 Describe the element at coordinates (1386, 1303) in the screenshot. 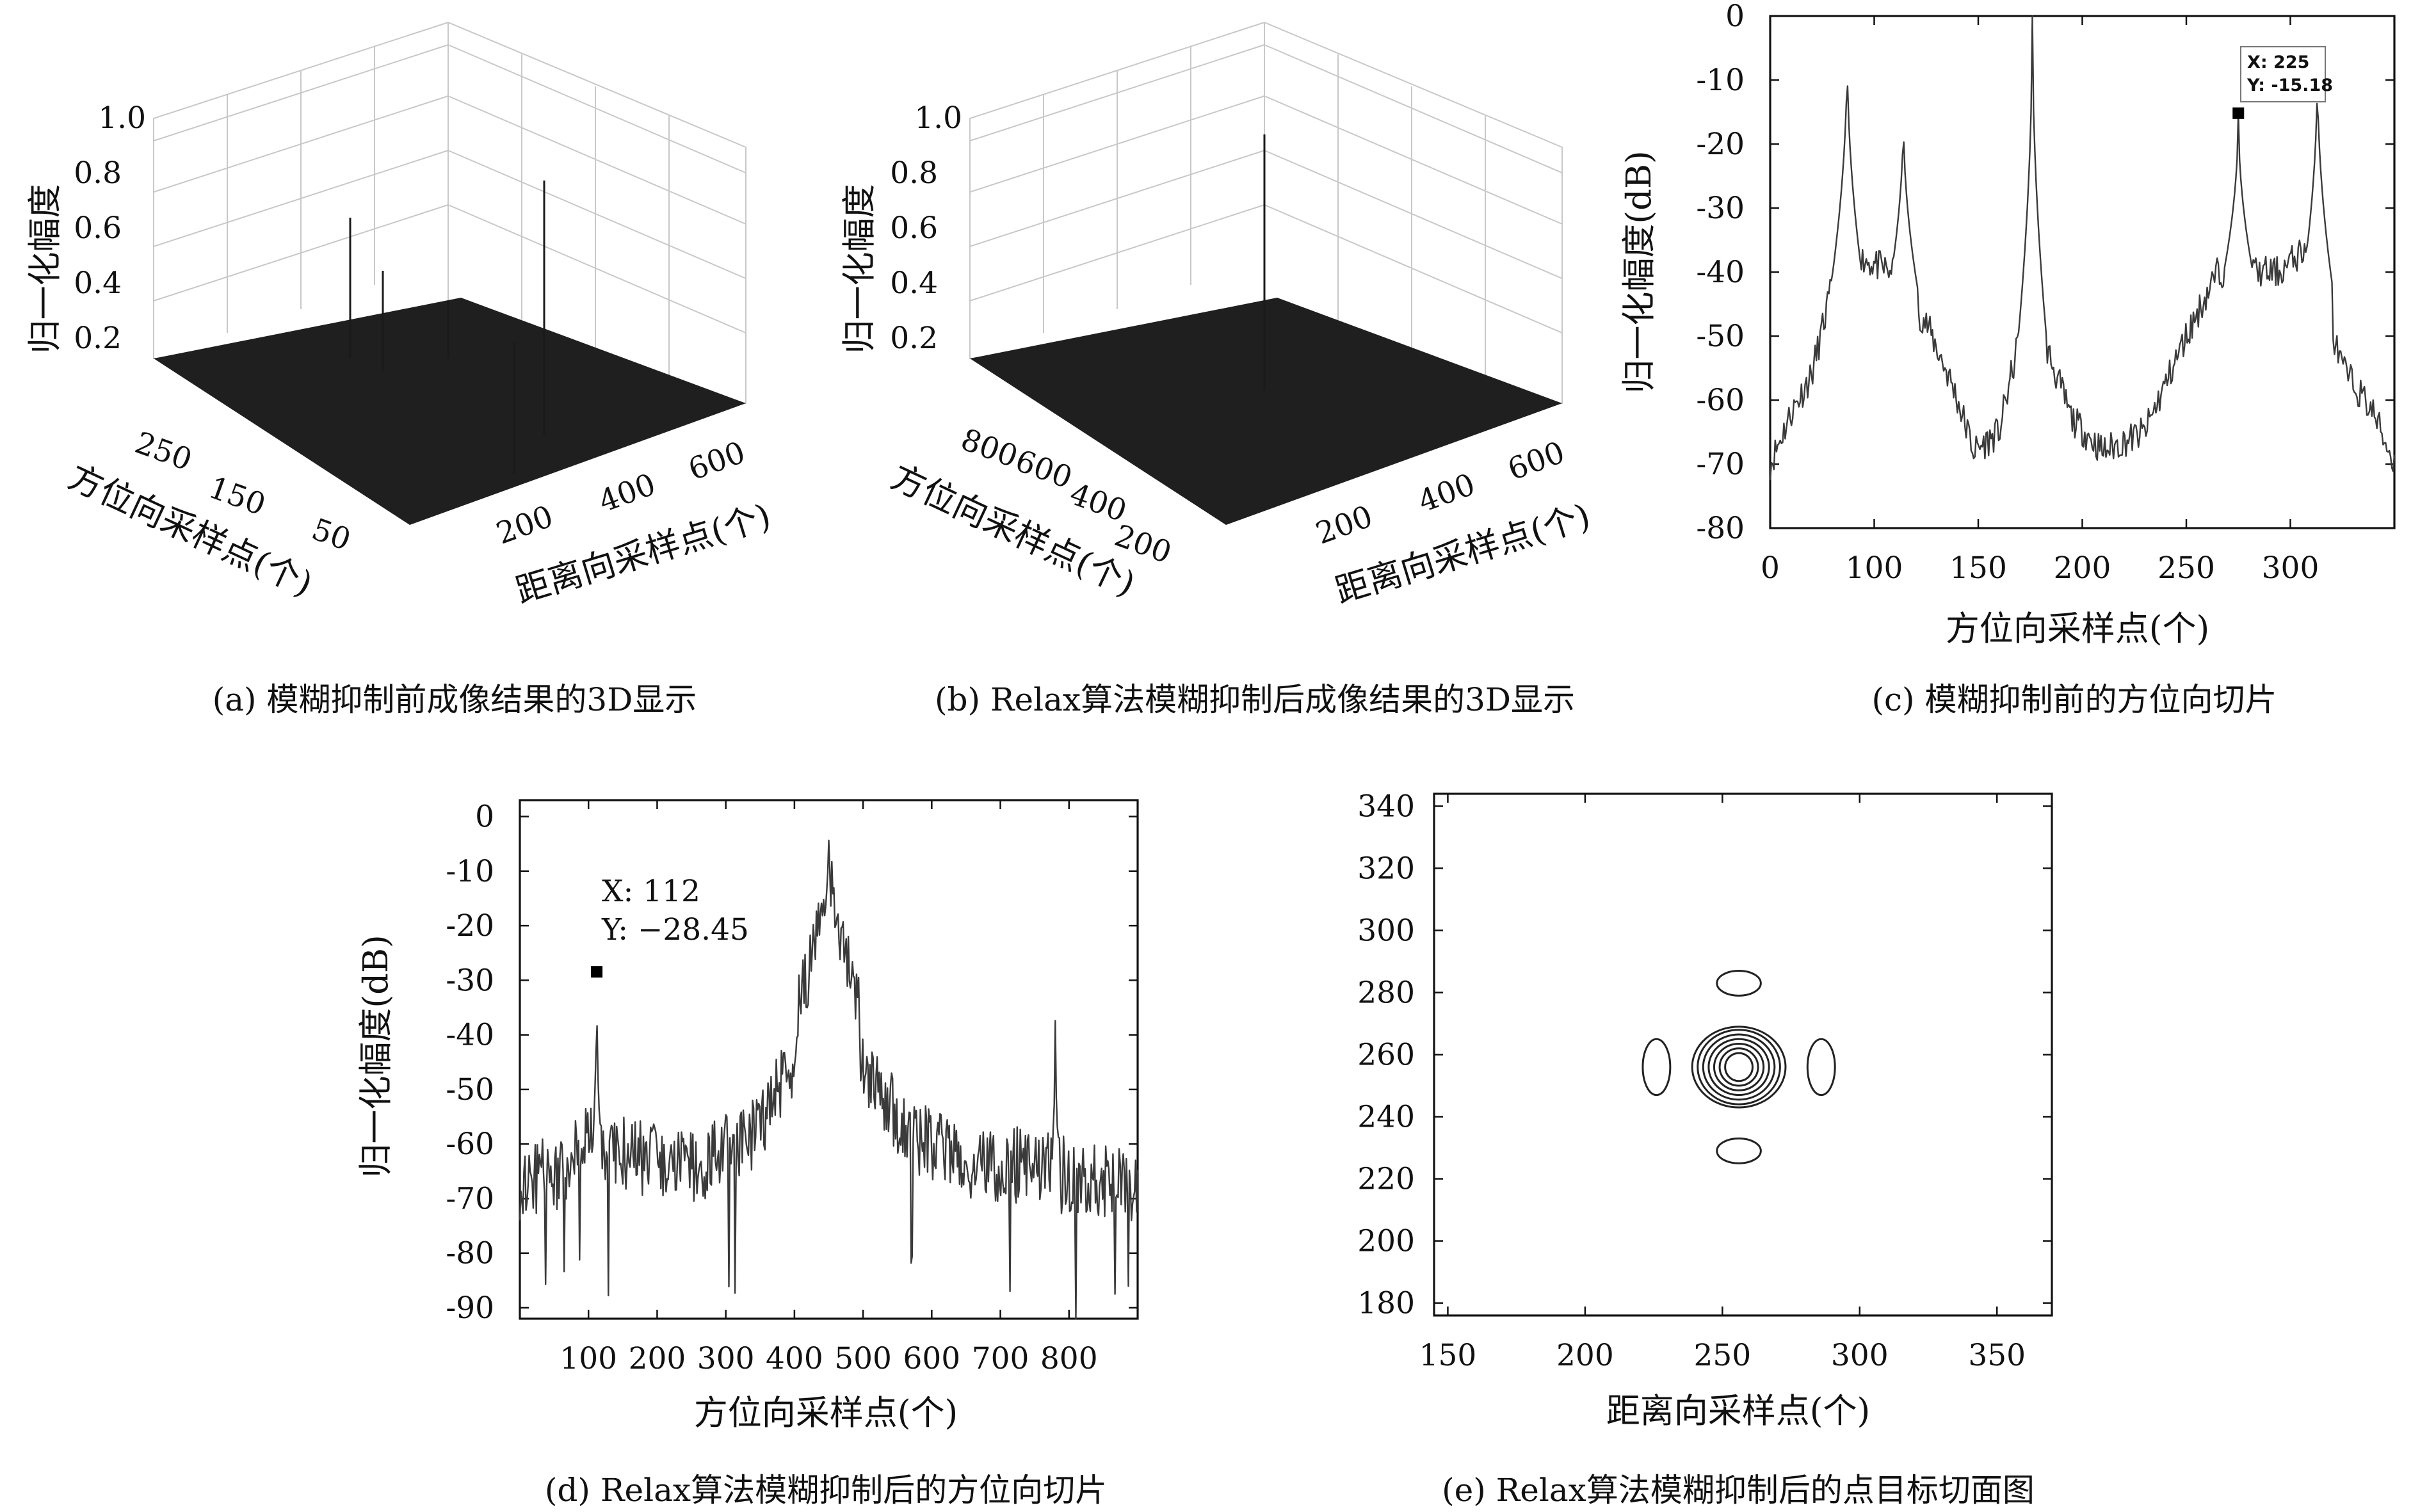

I see `ytick-label: 180` at that location.